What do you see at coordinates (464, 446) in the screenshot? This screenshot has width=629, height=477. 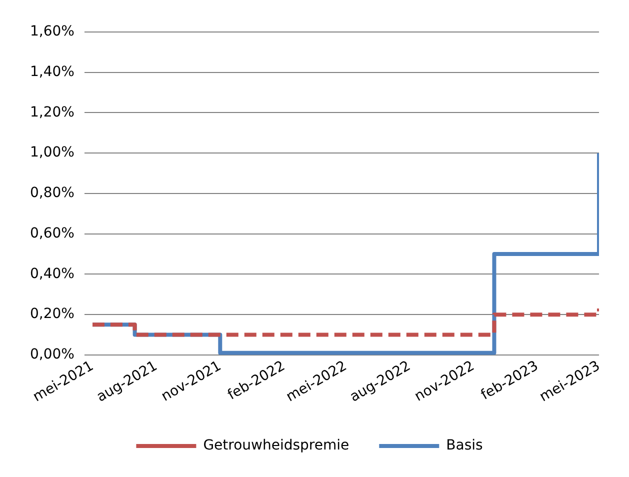 I see `legend-label: Basis` at bounding box center [464, 446].